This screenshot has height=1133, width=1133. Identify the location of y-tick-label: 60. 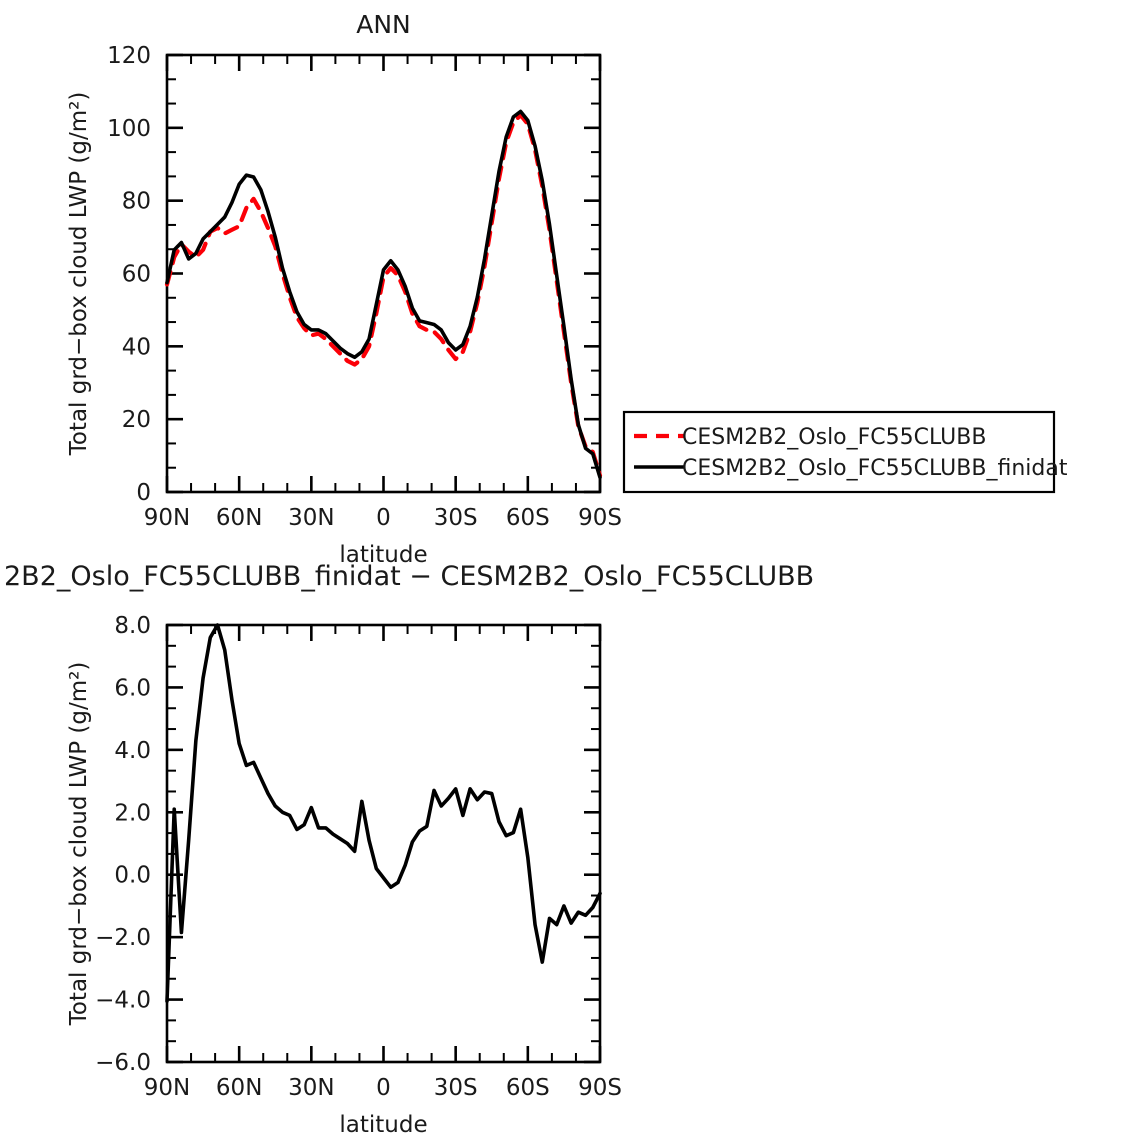
(136, 275).